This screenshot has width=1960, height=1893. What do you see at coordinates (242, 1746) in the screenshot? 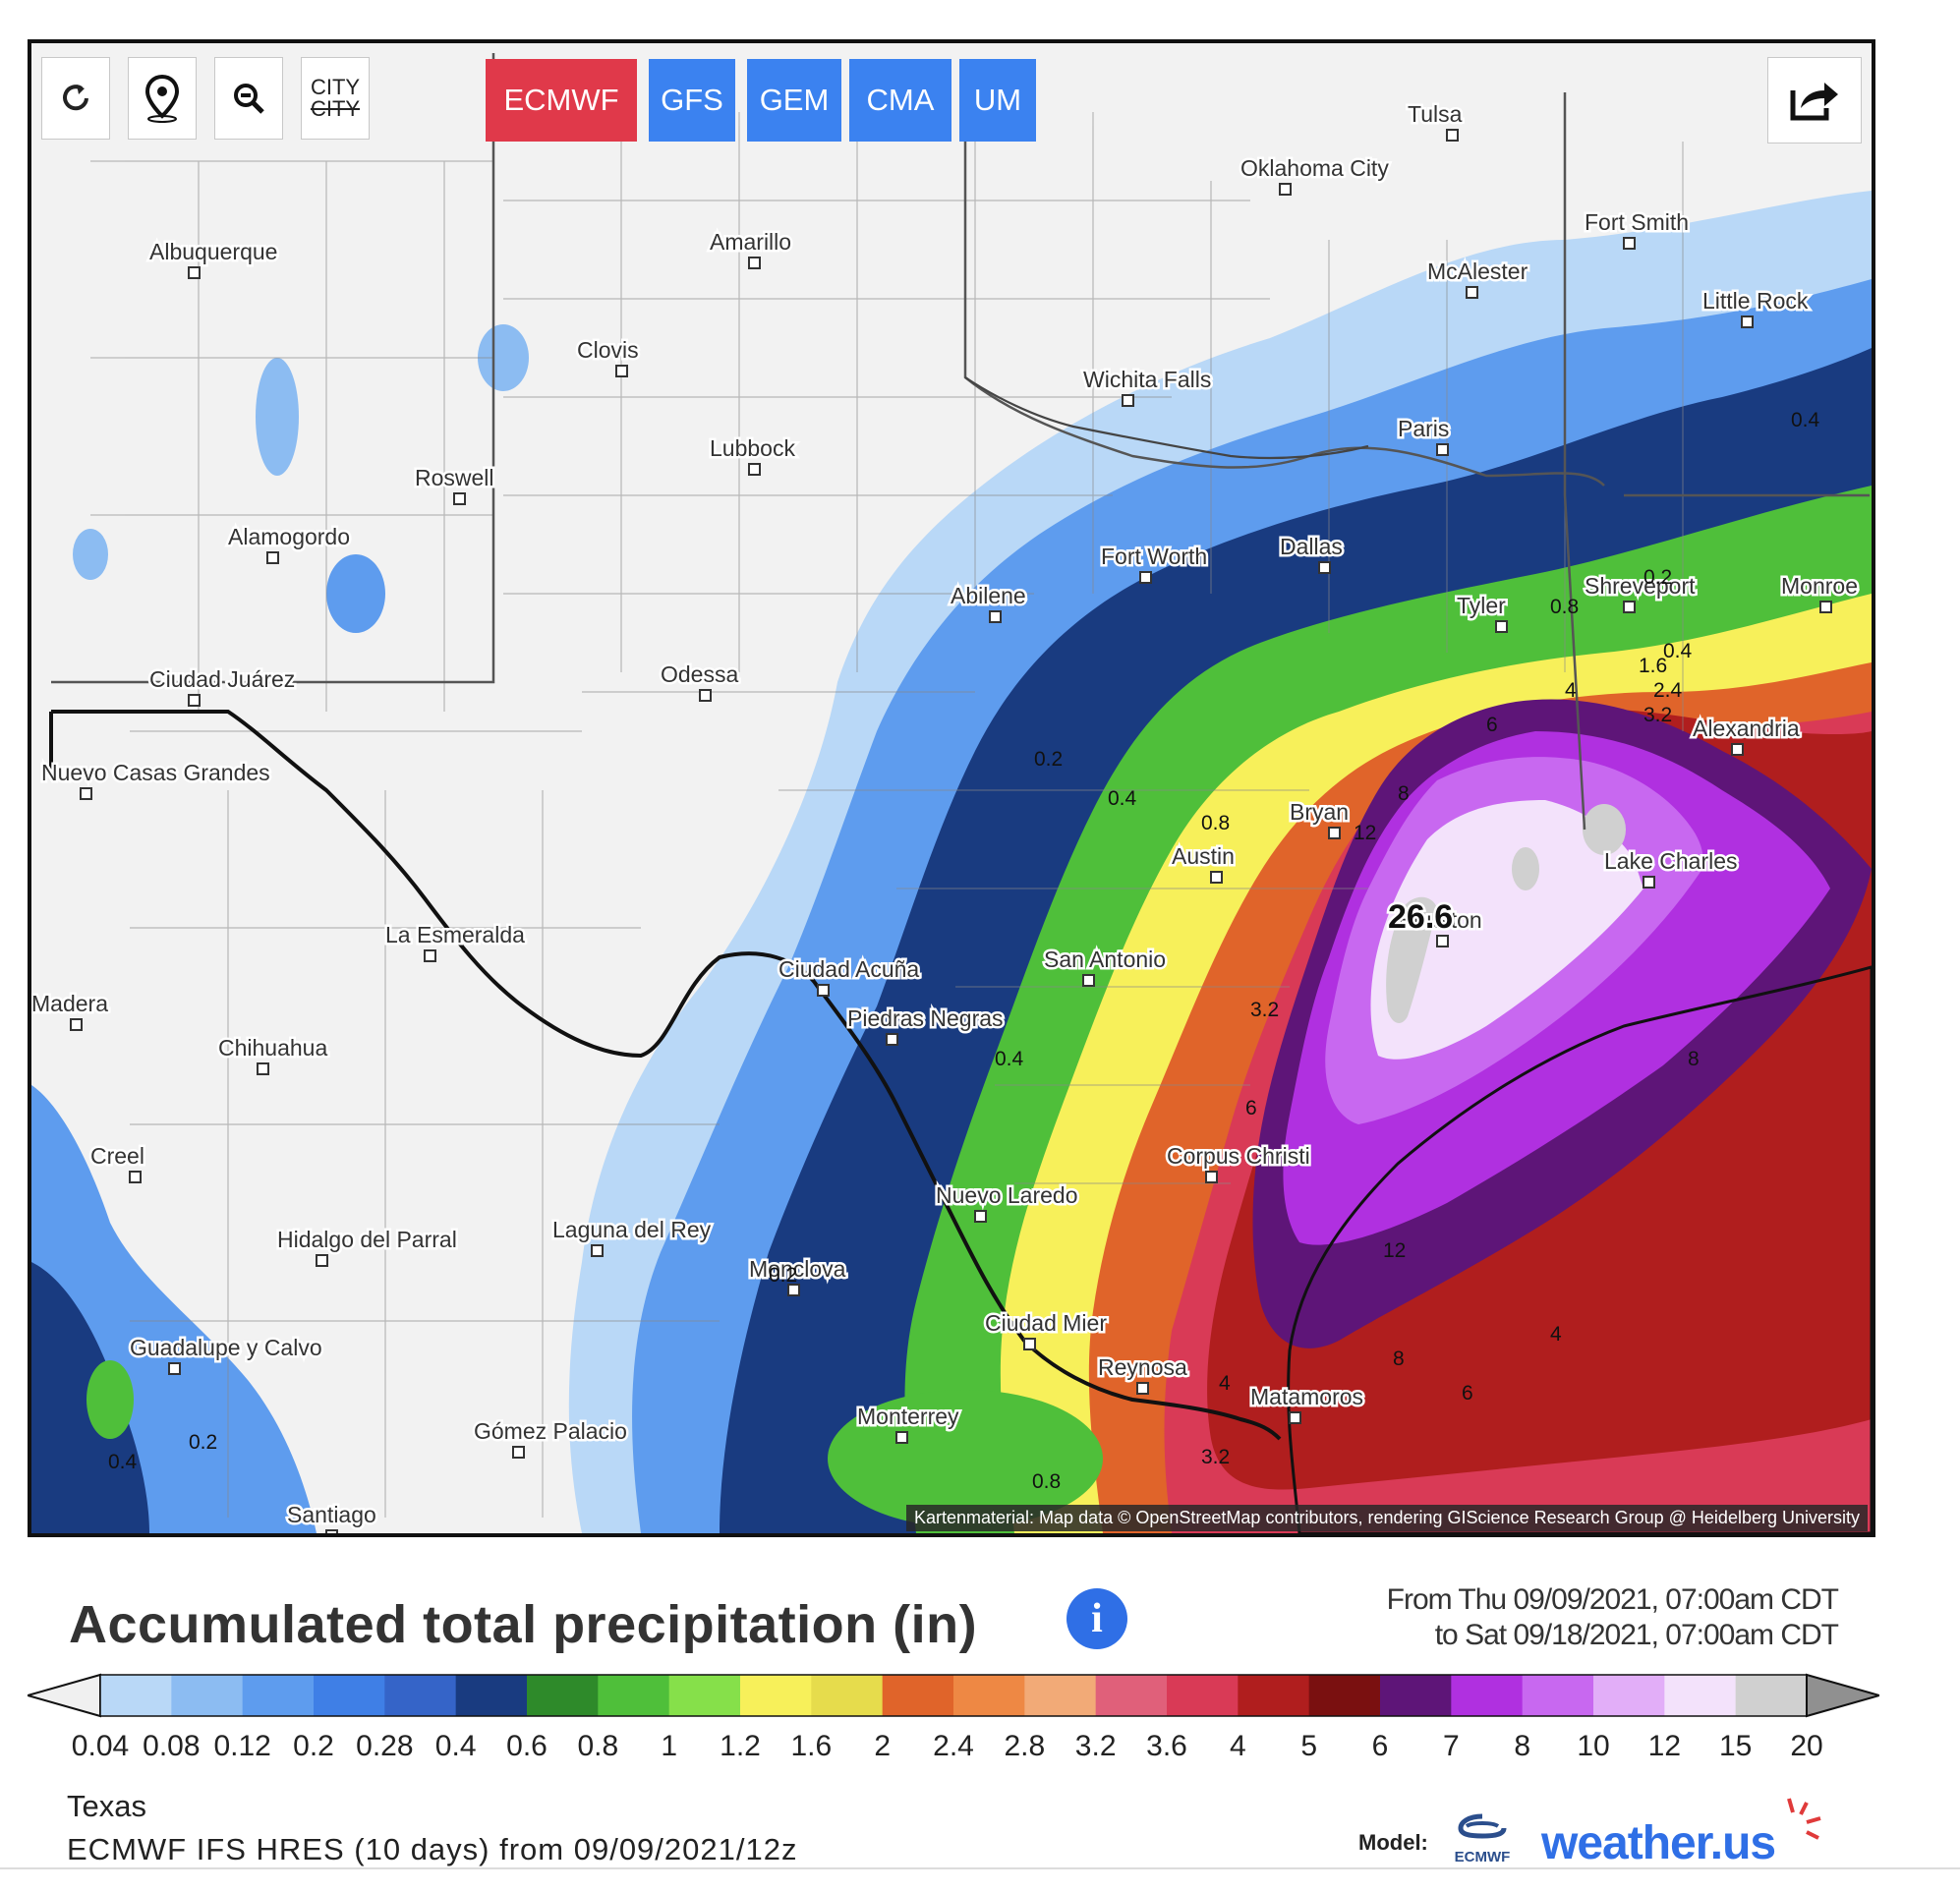
I see `legend-value: 0.12` at bounding box center [242, 1746].